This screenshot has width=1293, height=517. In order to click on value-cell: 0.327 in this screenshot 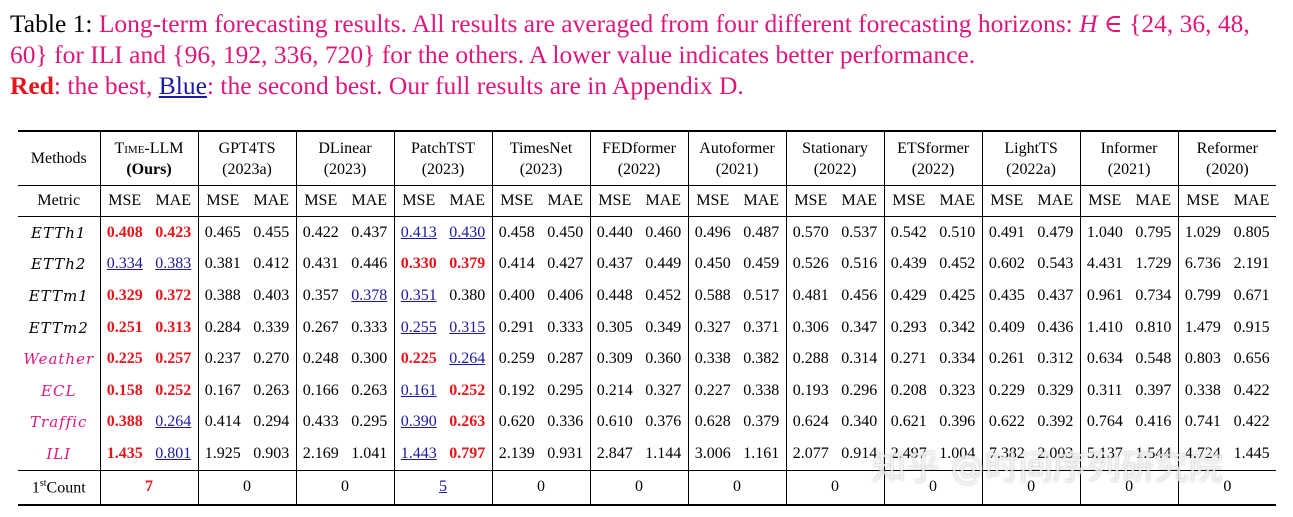, I will do `click(712, 327)`.